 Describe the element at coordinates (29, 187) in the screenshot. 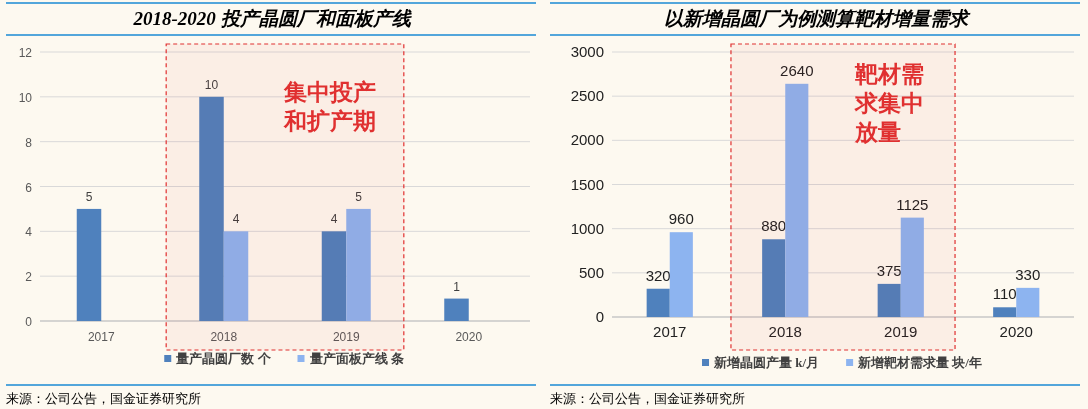

I see `y-tick-label: 6` at that location.